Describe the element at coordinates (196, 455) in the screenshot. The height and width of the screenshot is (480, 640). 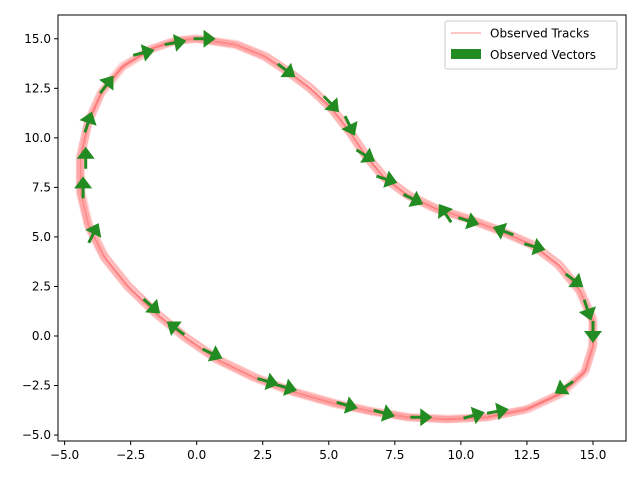
I see `x-tick-label: 0.0` at that location.